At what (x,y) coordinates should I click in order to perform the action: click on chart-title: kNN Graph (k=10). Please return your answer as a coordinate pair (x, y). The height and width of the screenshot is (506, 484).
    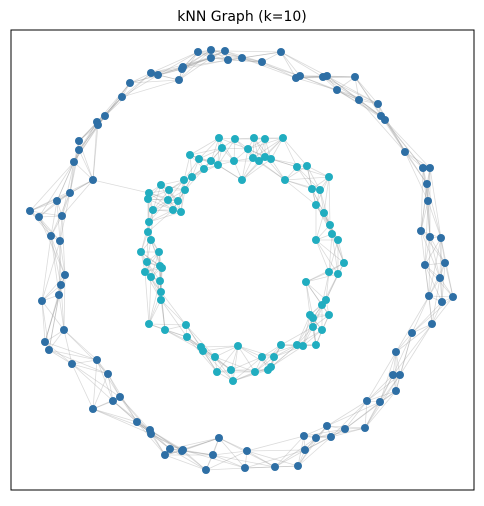
    Looking at the image, I should click on (241, 17).